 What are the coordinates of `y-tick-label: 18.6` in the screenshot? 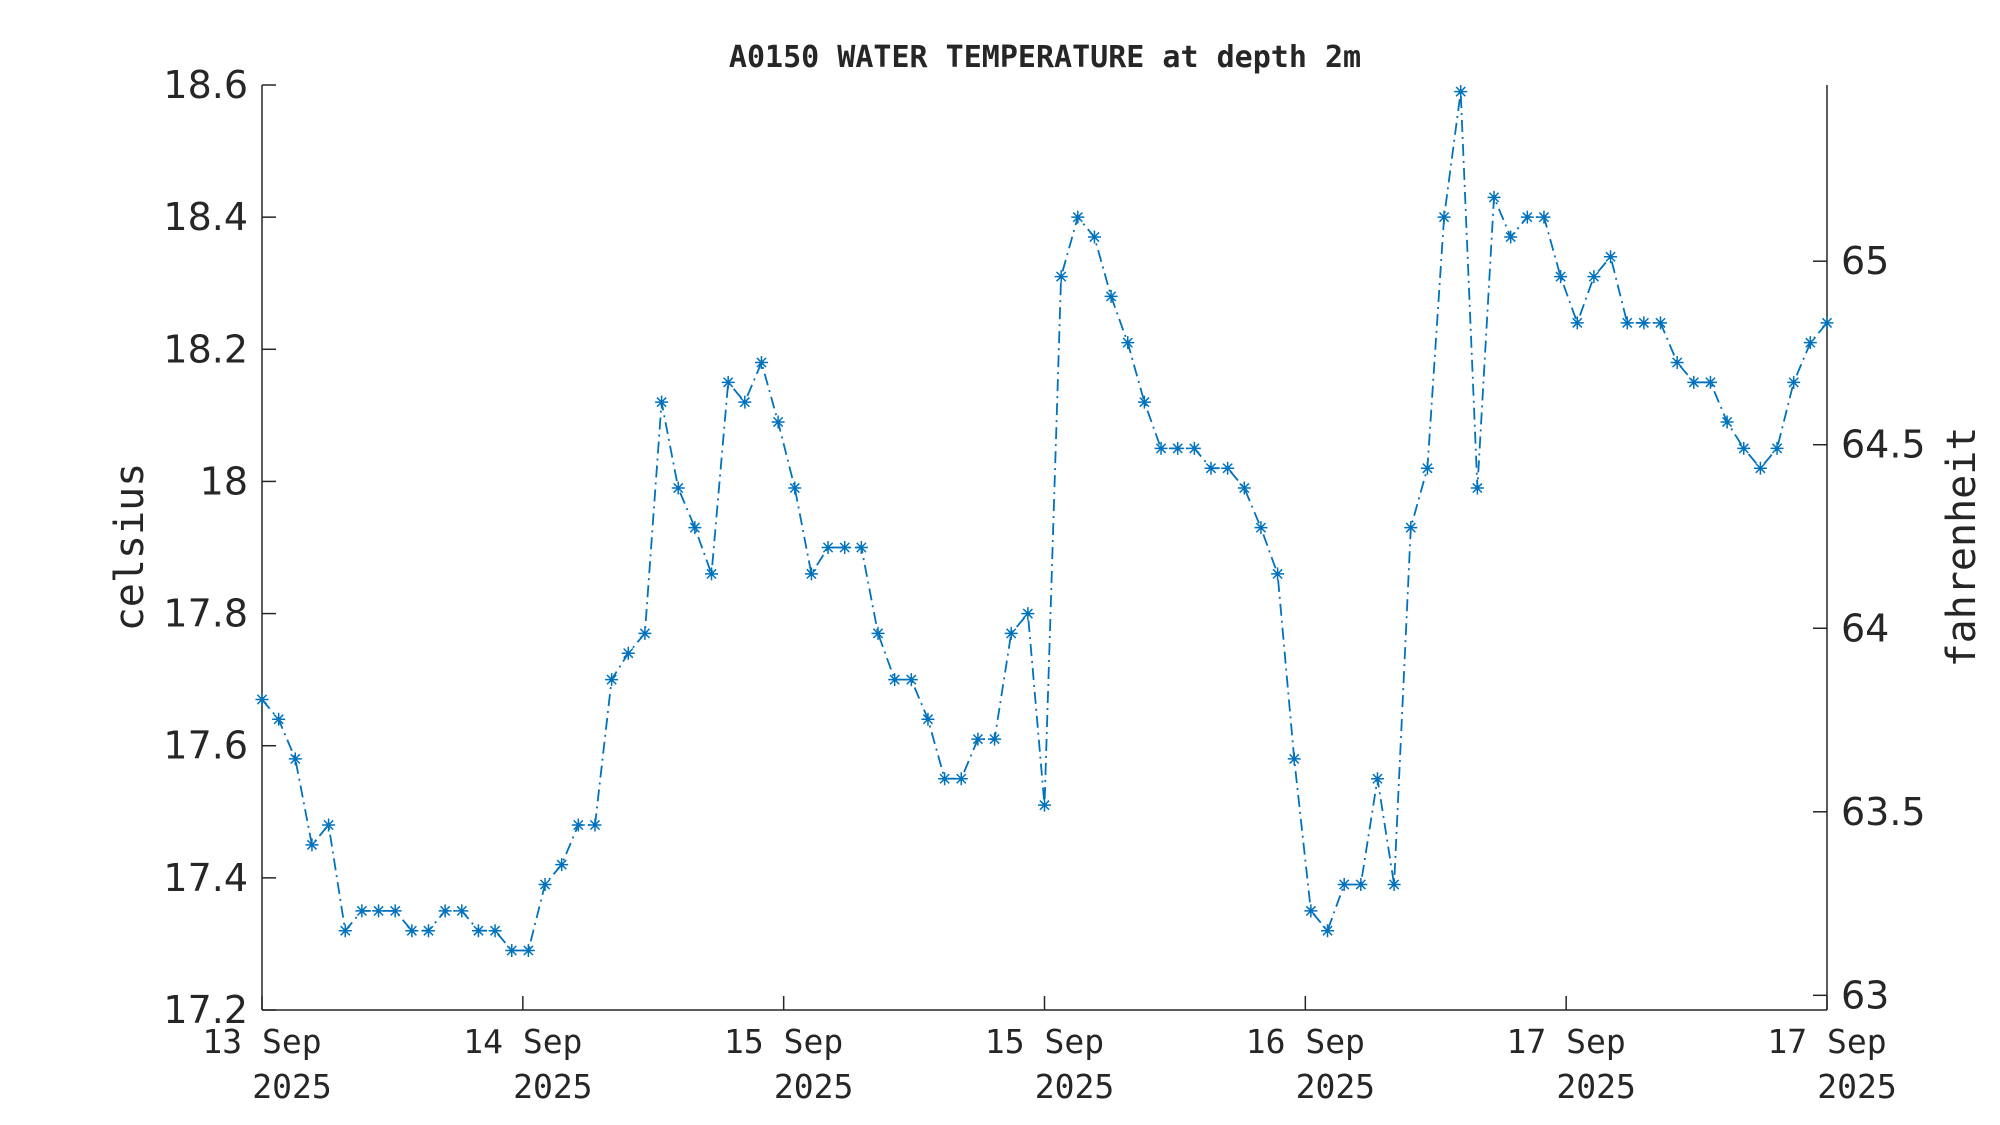 It's located at (205, 85).